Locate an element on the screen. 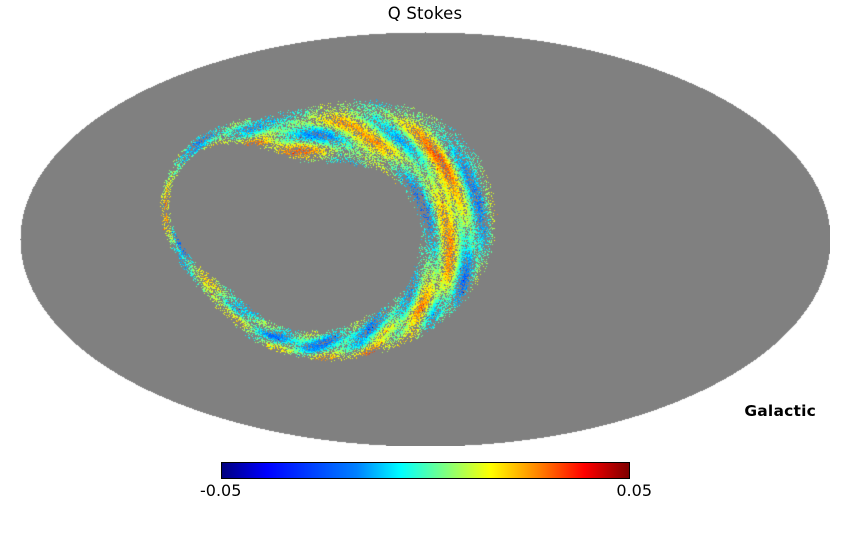  colorbar-min-label: -0.05 is located at coordinates (221, 490).